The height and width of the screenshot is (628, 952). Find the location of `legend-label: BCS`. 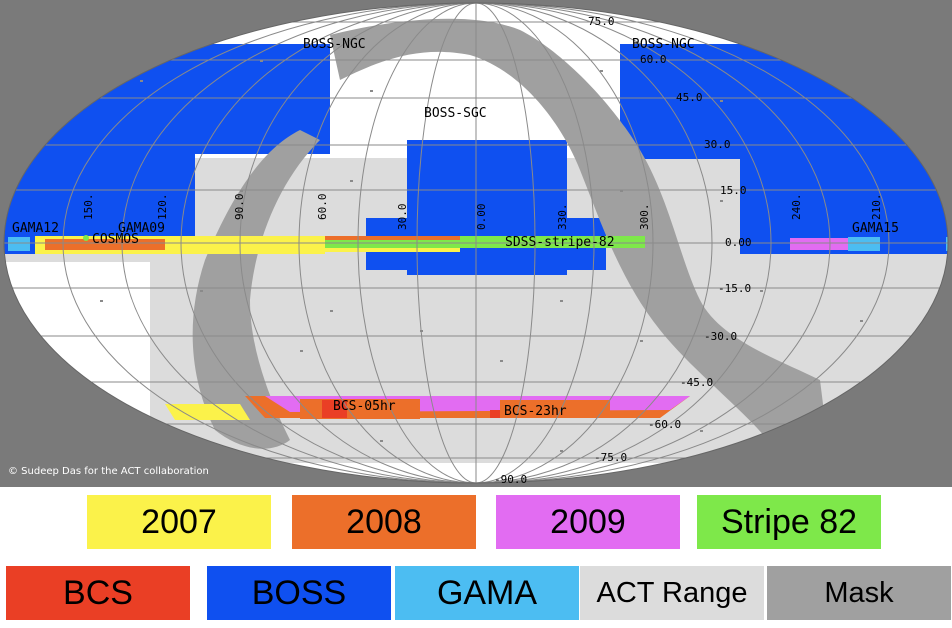

legend-label: BCS is located at coordinates (98, 592).